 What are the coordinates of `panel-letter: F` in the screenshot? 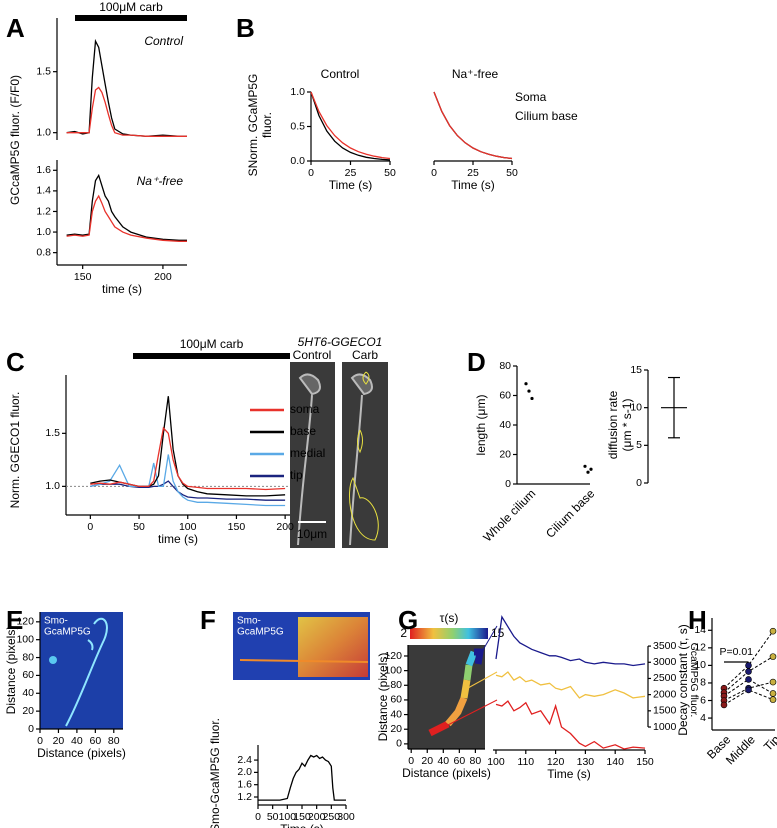 It's located at (208, 620).